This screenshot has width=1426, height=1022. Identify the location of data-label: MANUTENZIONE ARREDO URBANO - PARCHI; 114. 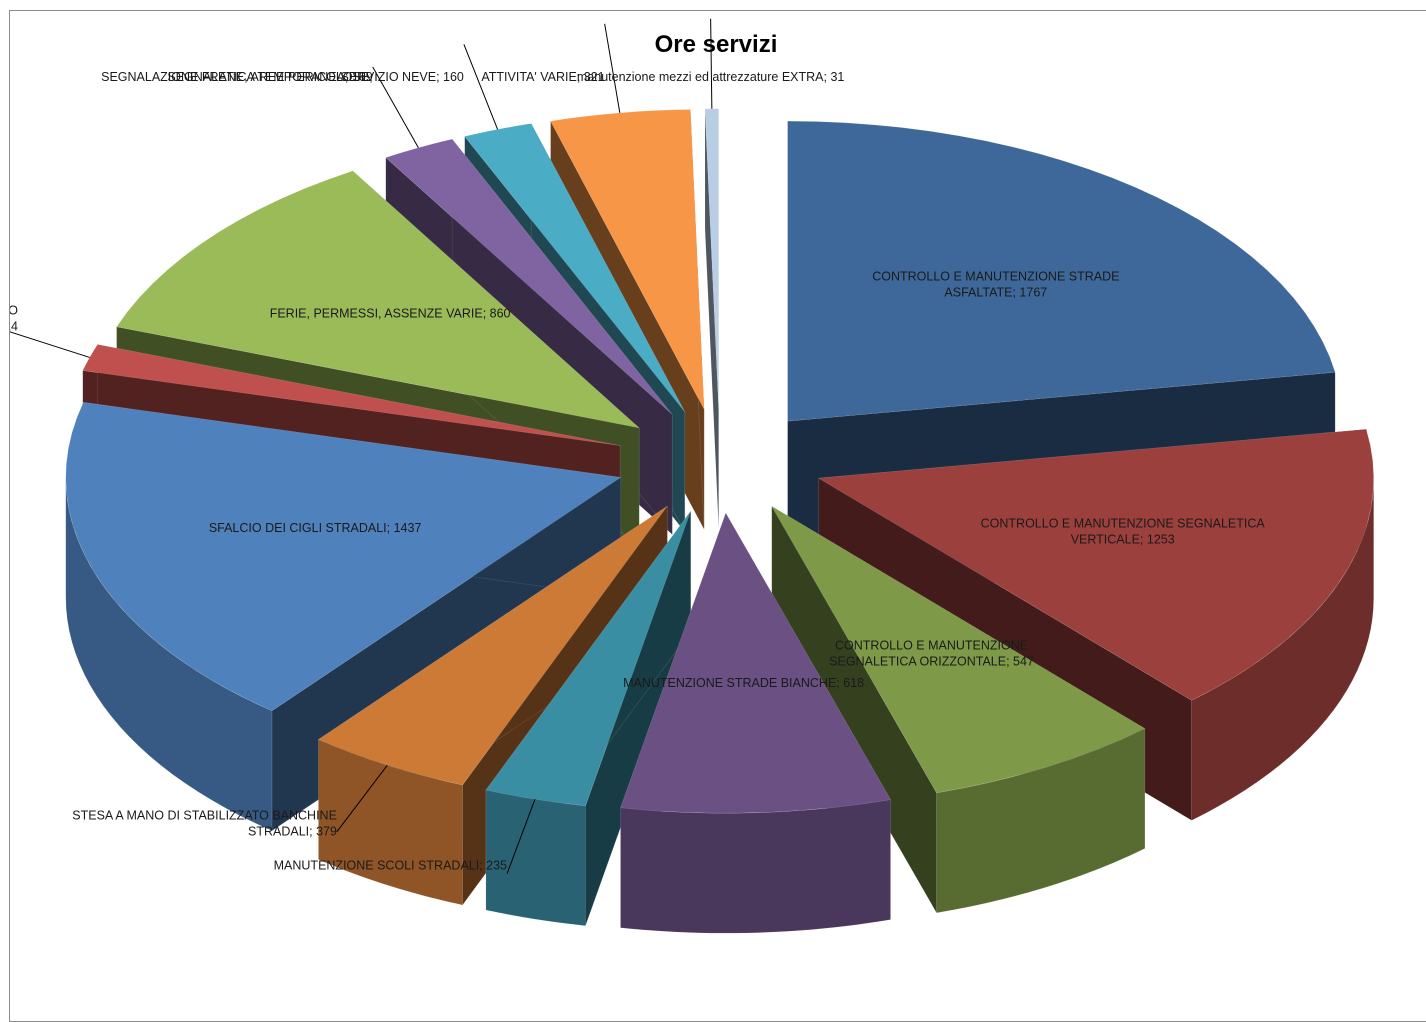
(14, 319).